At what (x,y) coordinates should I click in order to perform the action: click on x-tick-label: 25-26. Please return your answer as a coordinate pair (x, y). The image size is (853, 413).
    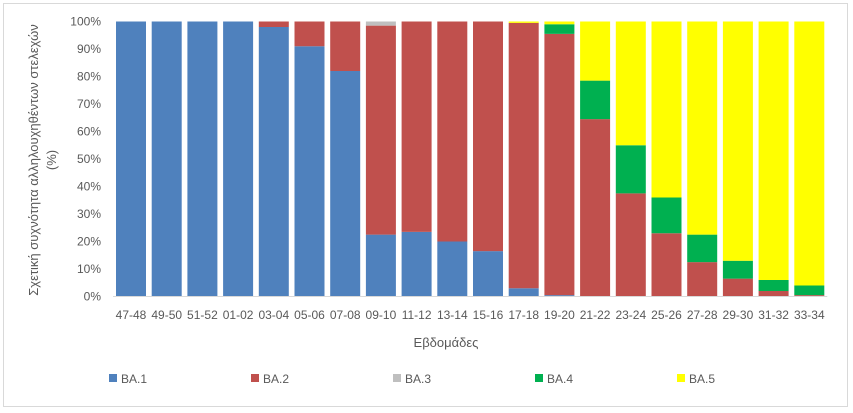
    Looking at the image, I should click on (666, 315).